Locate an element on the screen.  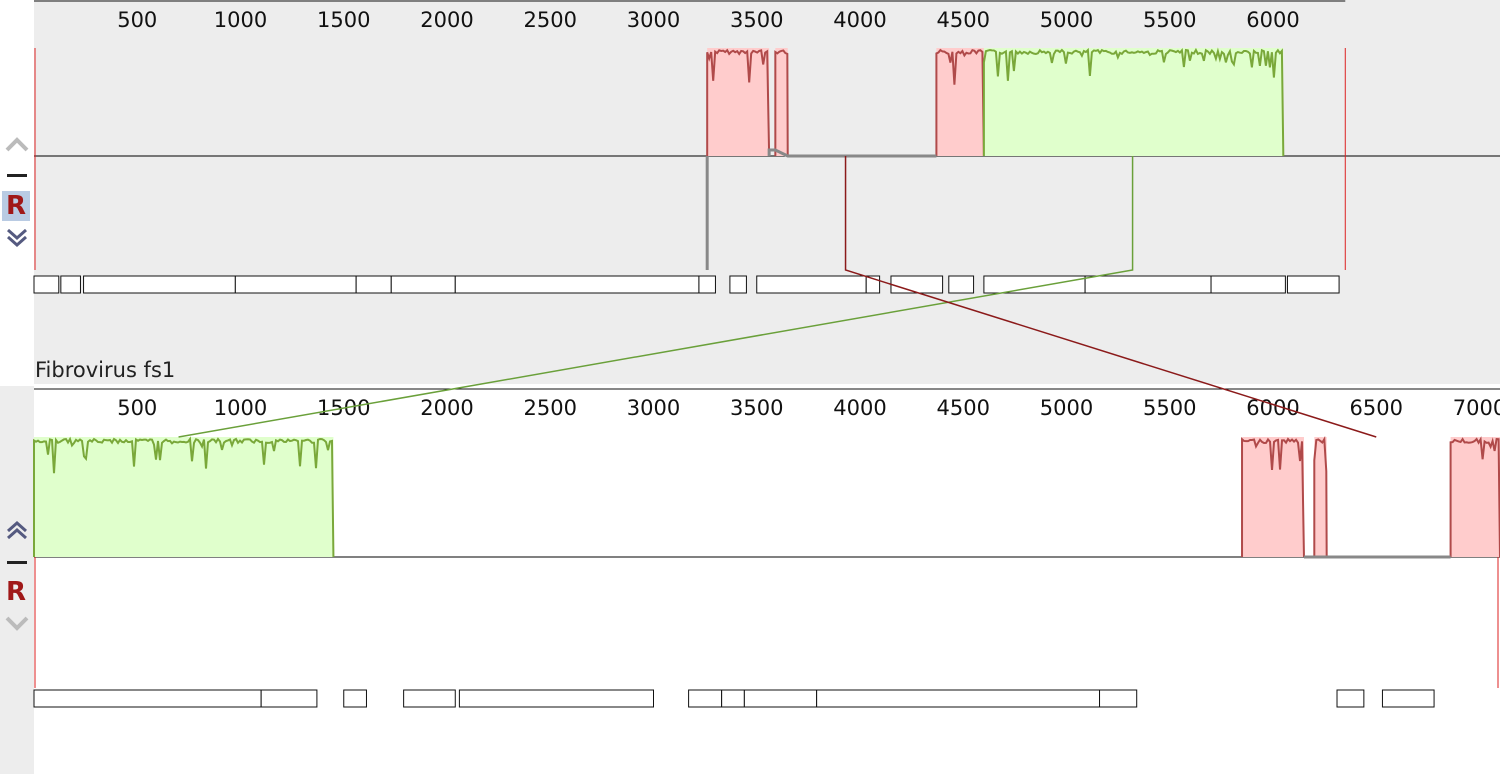
double-chevron-up-icon is located at coordinates (17, 530).